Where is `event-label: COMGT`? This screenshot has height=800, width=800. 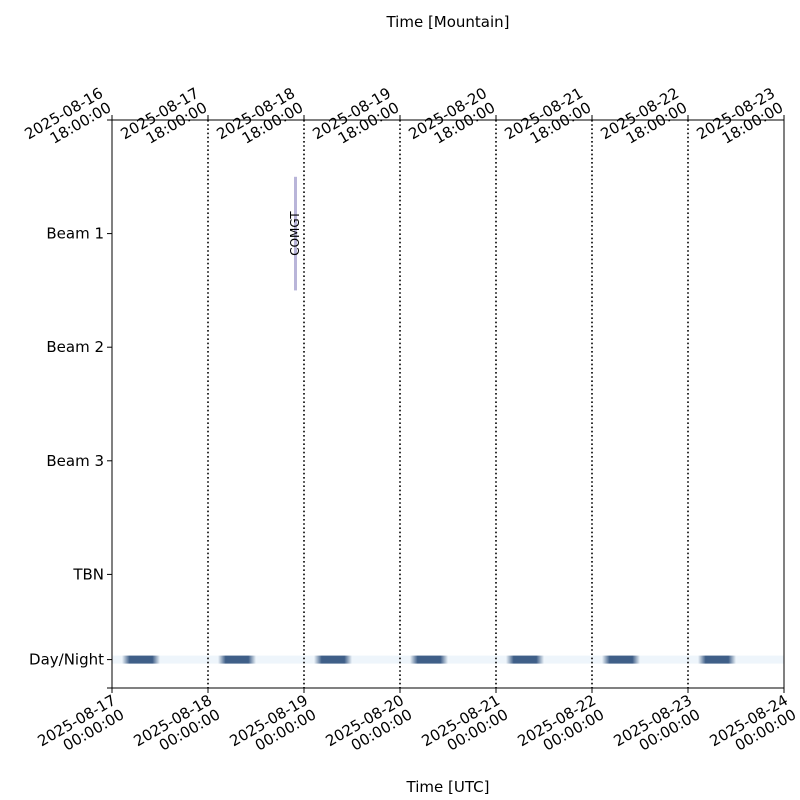
event-label: COMGT is located at coordinates (295, 233).